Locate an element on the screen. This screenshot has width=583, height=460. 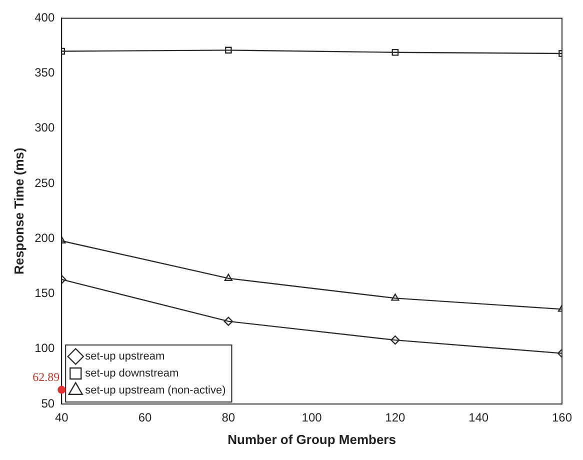
x-tick-label: 100 is located at coordinates (312, 417).